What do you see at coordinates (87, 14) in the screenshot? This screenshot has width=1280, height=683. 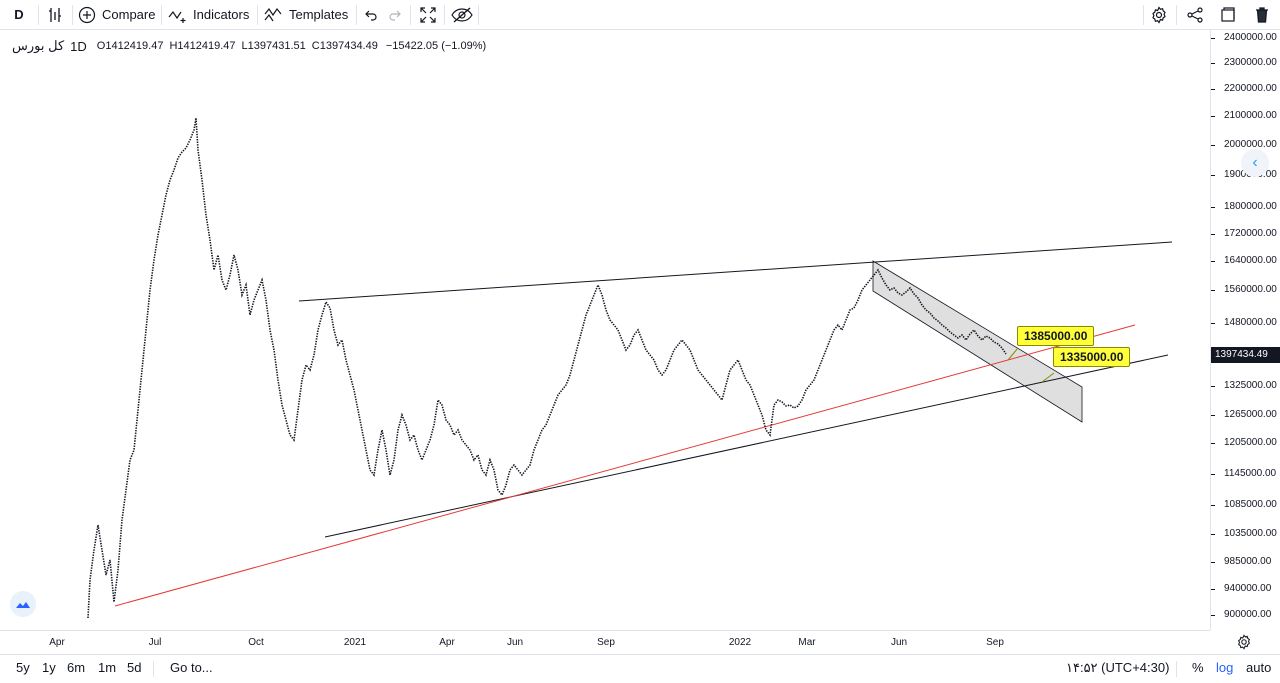 I see `plus-circle-icon` at bounding box center [87, 14].